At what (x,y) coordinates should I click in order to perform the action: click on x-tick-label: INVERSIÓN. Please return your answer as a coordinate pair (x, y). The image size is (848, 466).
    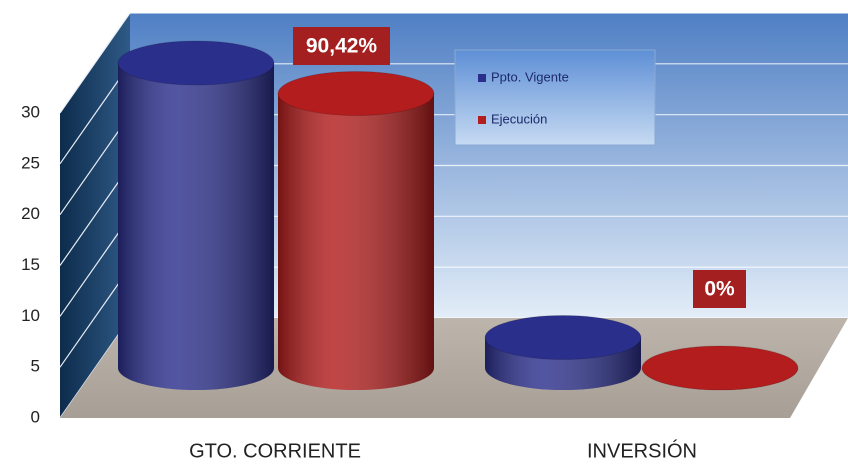
    Looking at the image, I should click on (642, 450).